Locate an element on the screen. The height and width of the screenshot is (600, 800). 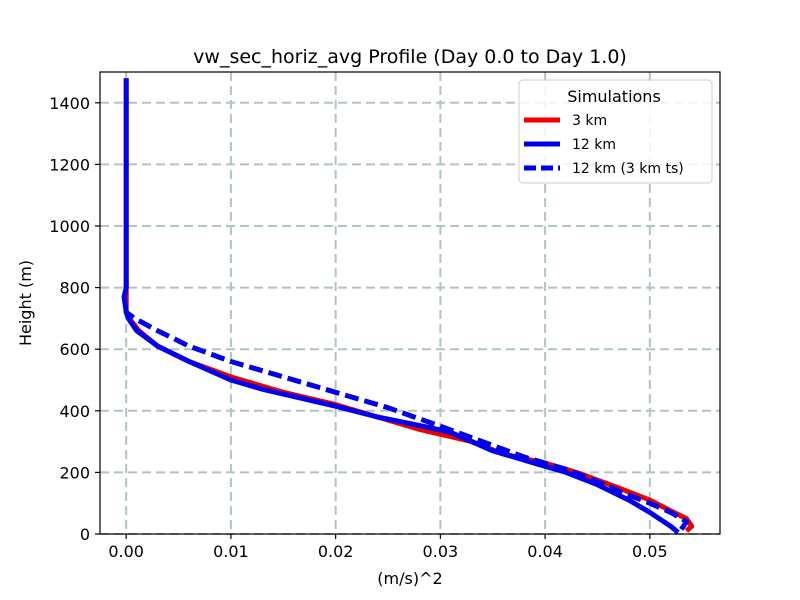
x-tick-label: 0.04 is located at coordinates (545, 551).